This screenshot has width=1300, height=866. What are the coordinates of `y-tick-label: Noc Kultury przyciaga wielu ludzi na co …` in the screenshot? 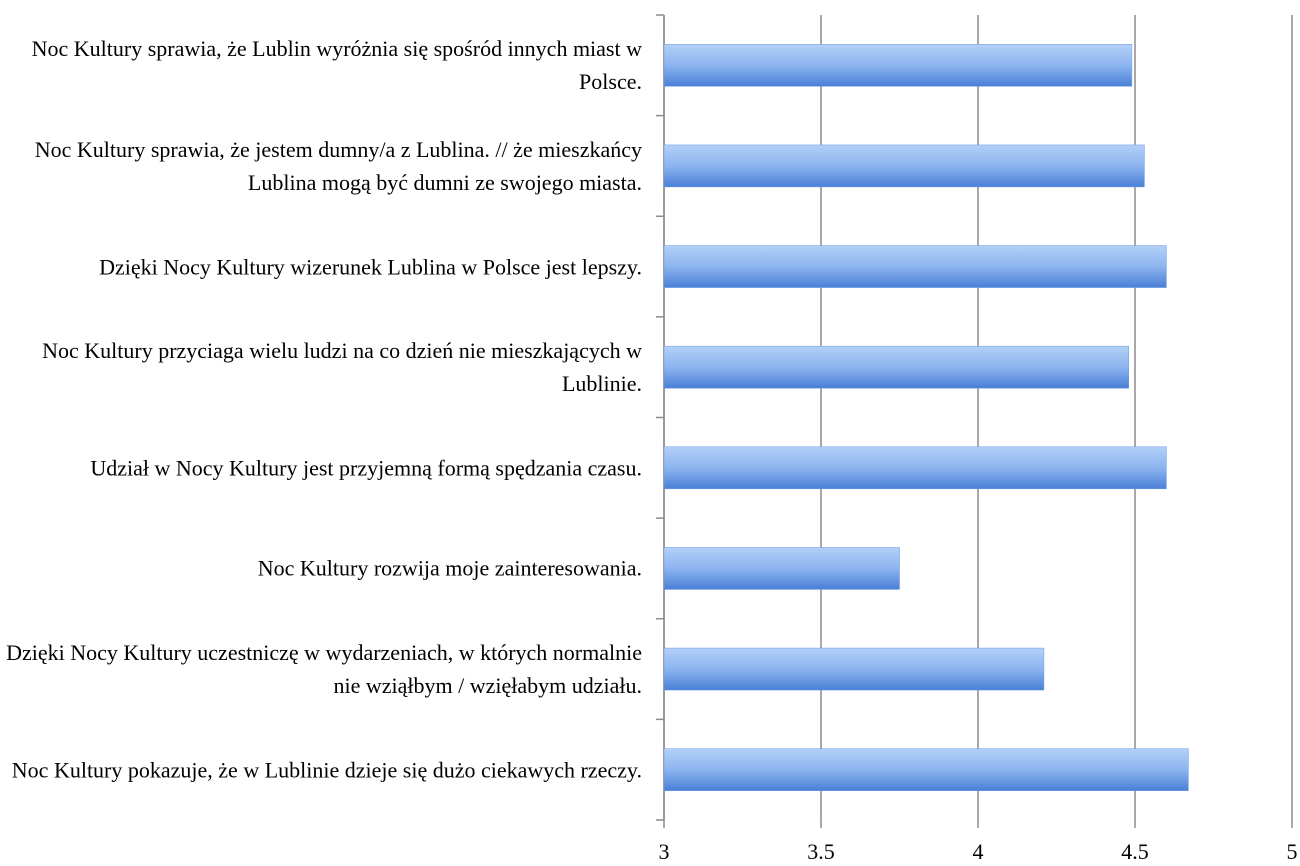 It's located at (342, 367).